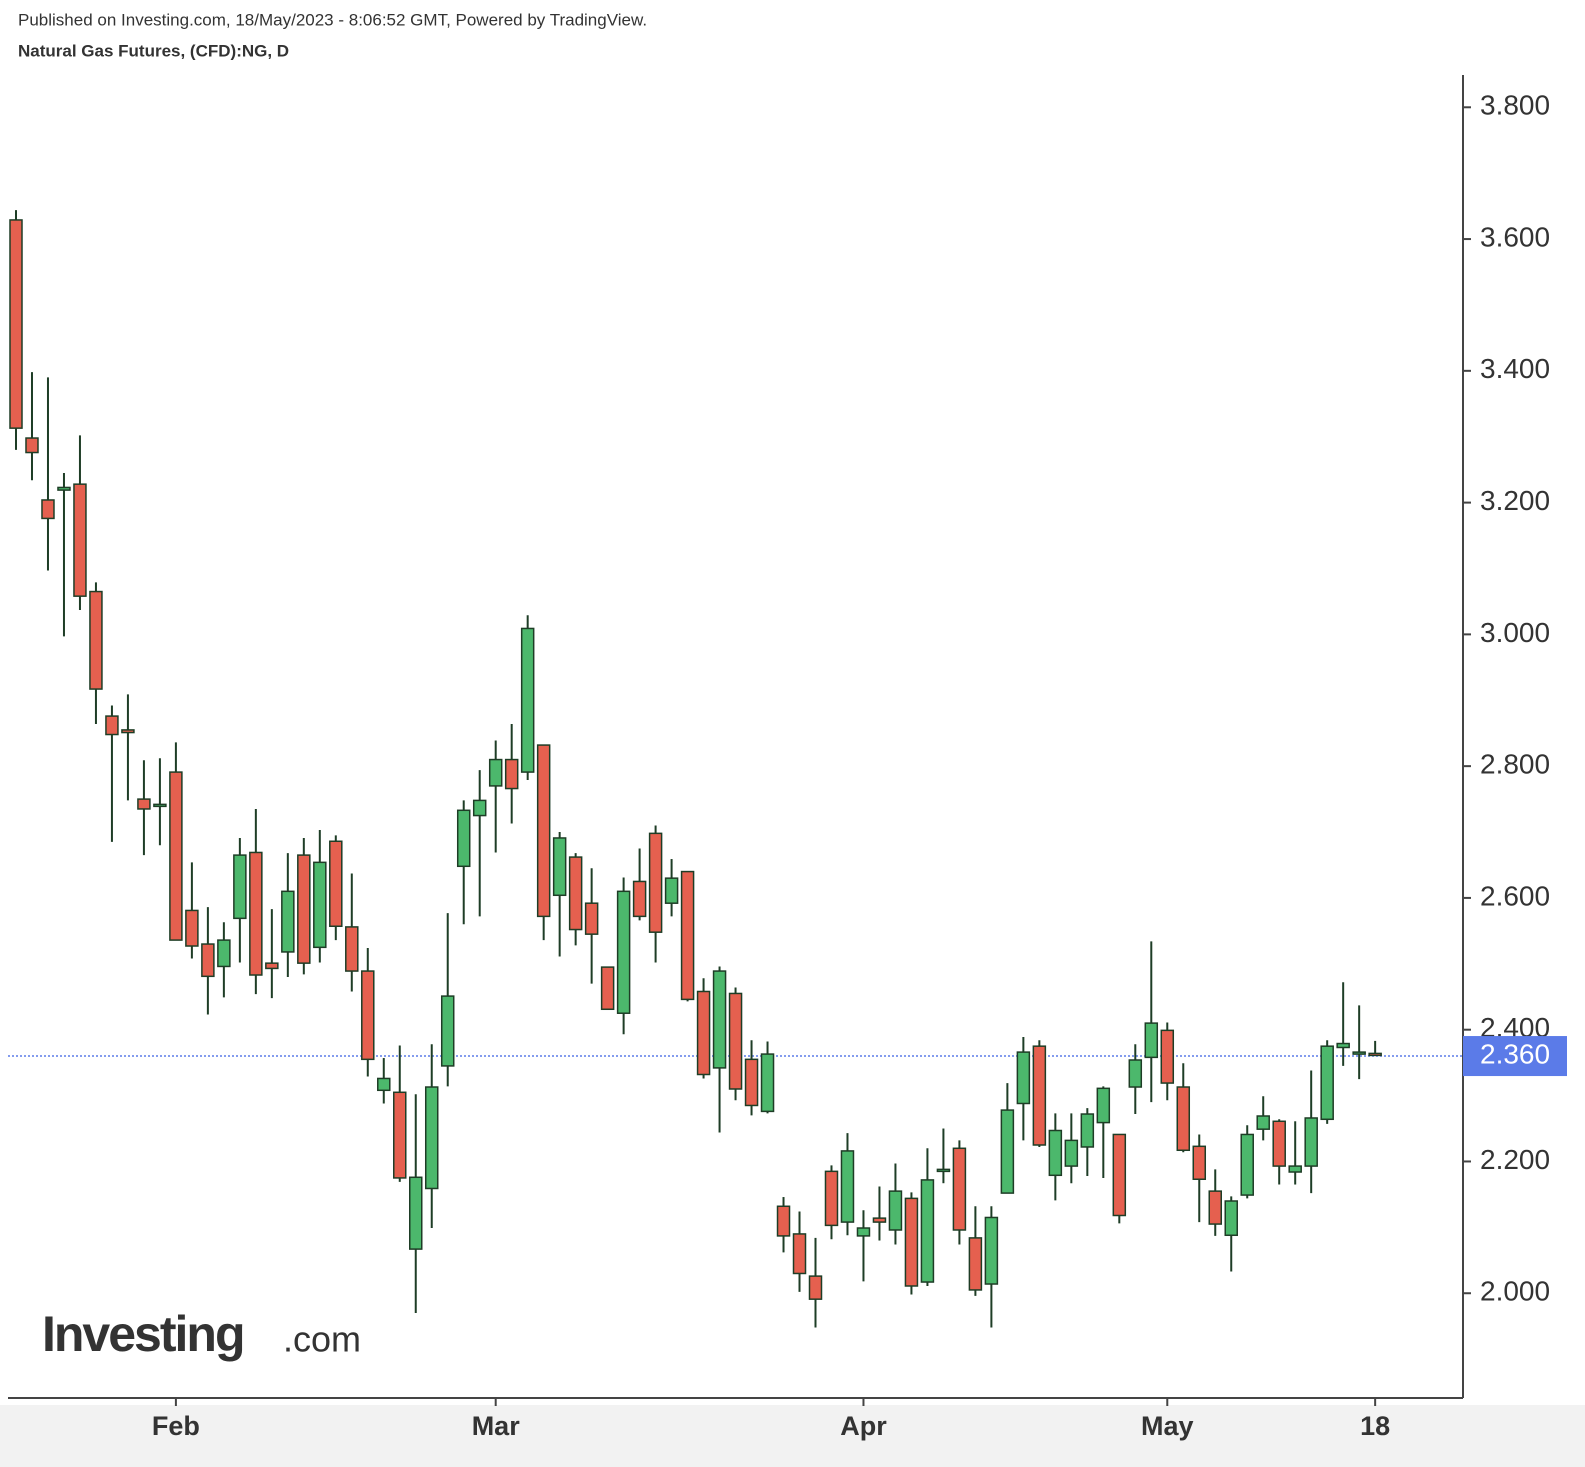 The height and width of the screenshot is (1467, 1585). Describe the element at coordinates (1515, 1159) in the screenshot. I see `y-tick-label: 2.200` at that location.